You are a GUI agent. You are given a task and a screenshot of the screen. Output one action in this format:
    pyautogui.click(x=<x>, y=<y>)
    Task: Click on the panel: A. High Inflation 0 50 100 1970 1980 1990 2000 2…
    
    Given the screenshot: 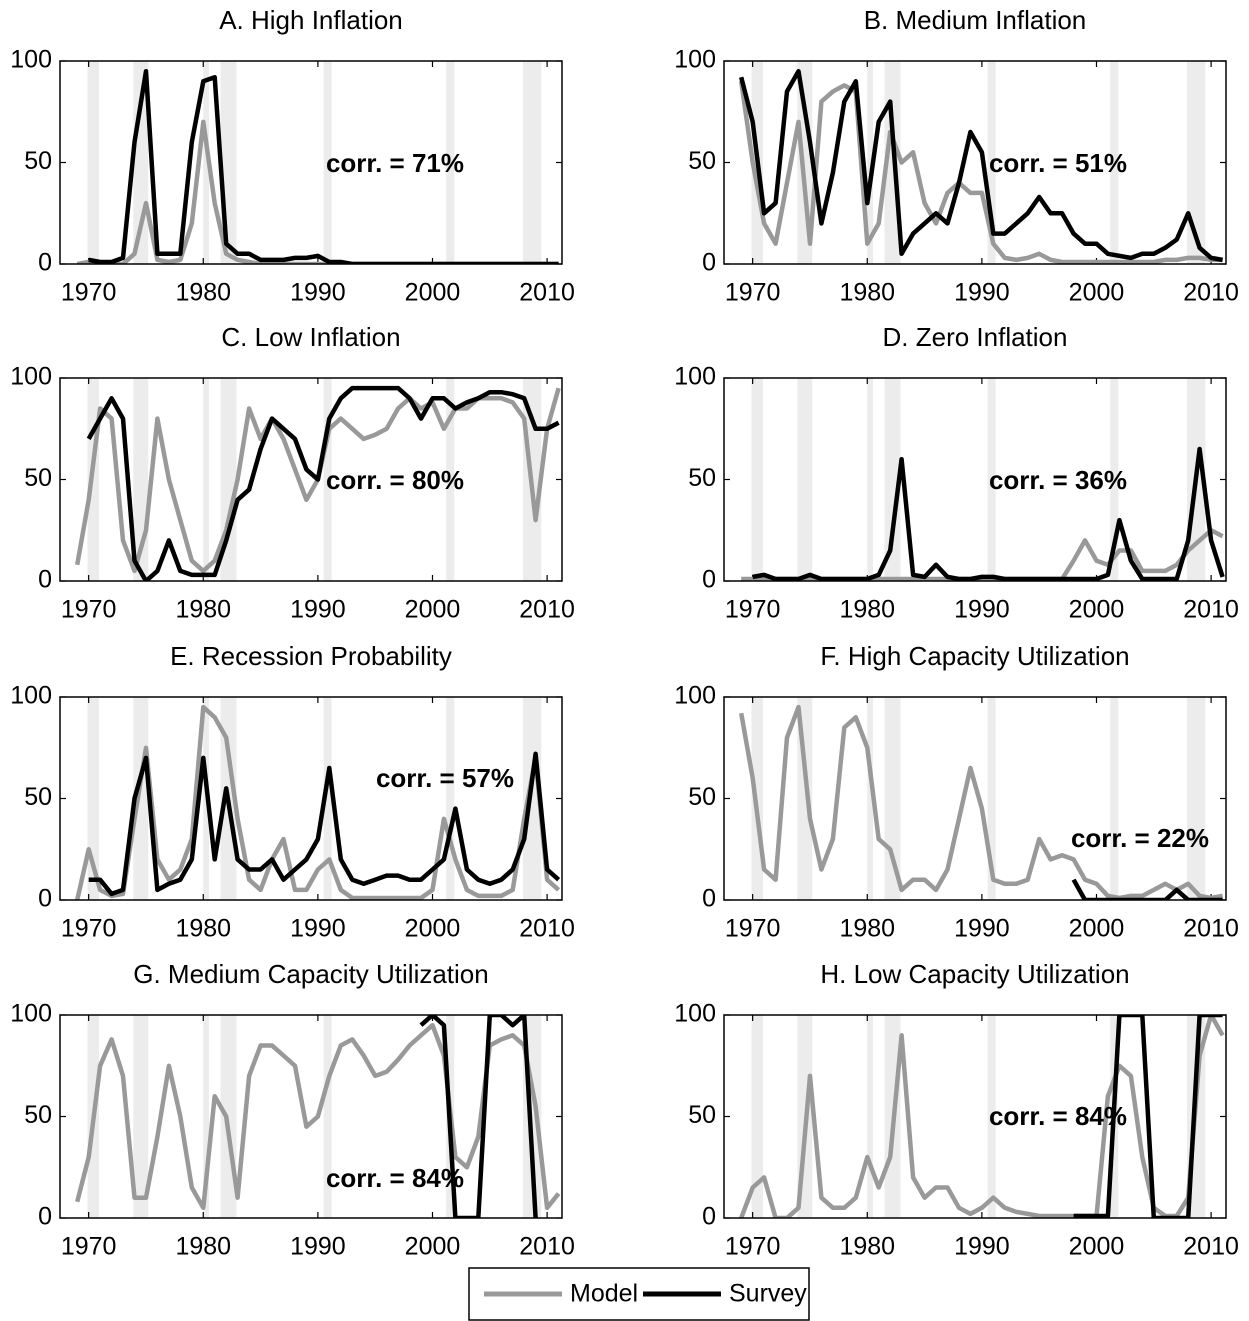 What is the action you would take?
    pyautogui.click(x=292, y=156)
    